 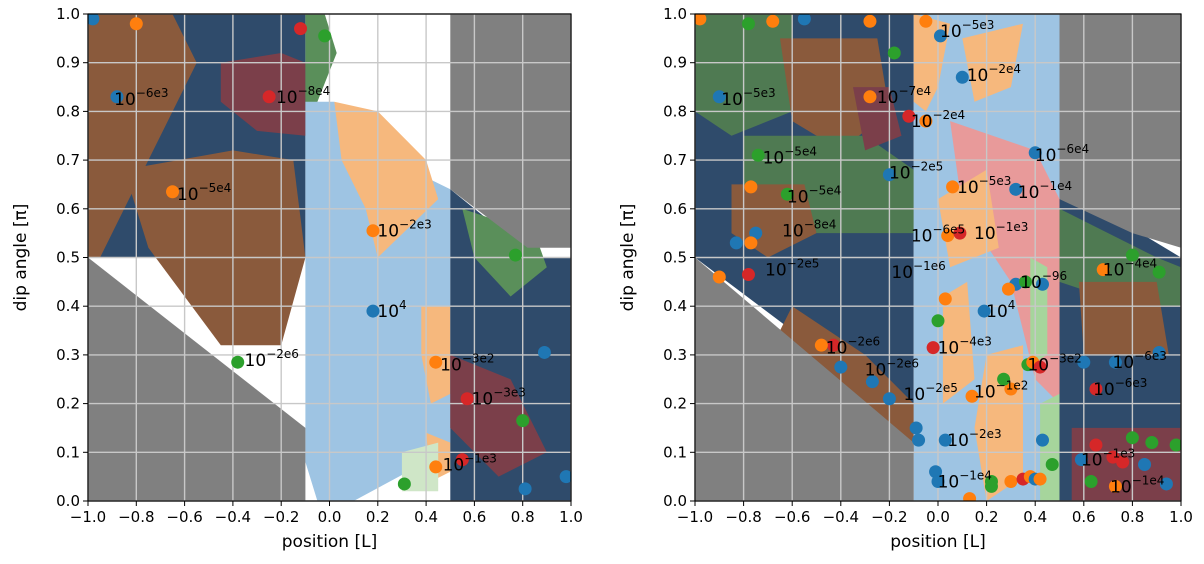 What do you see at coordinates (792, 269) in the screenshot?
I see `annotation-label: 10−2e5` at bounding box center [792, 269].